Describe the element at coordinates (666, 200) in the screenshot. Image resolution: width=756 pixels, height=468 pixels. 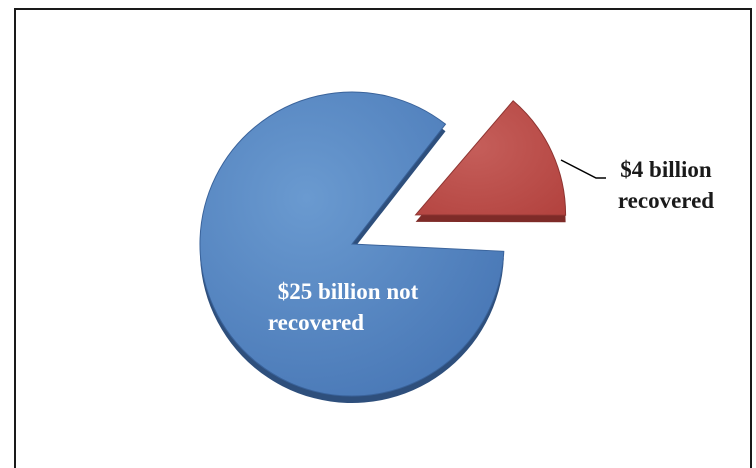
I see `recovered-label-line2: recovered` at that location.